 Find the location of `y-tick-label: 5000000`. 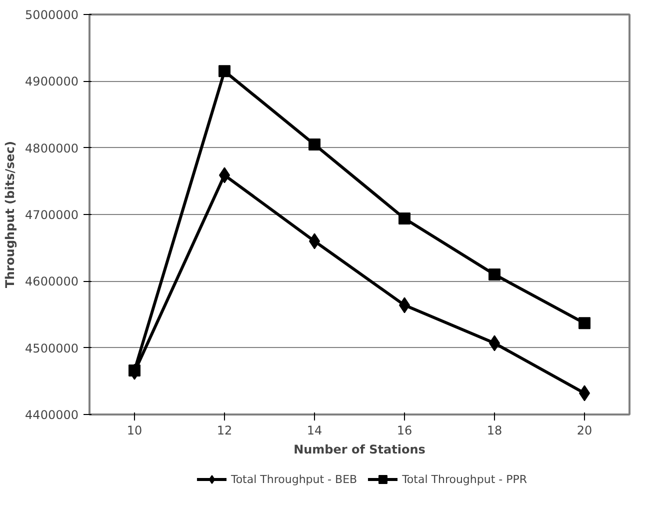

y-tick-label: 5000000 is located at coordinates (52, 15).